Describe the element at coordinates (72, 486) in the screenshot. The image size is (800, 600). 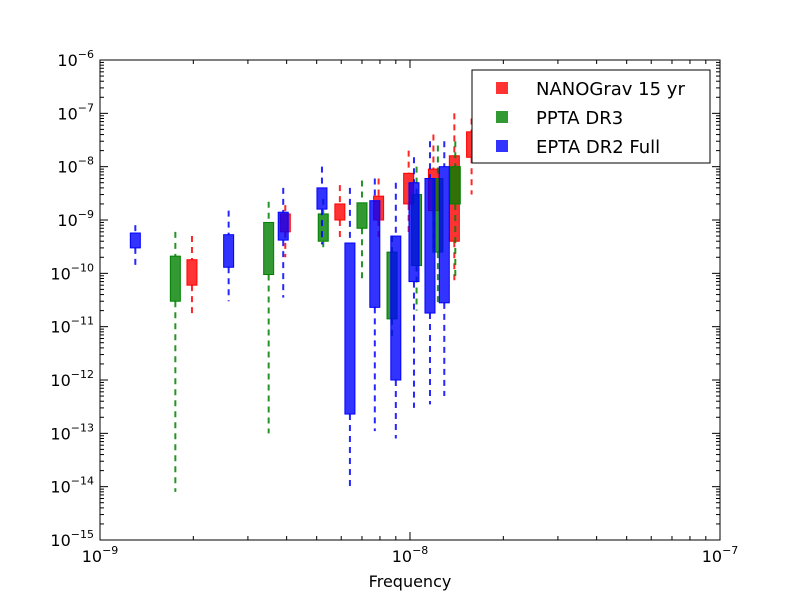
I see `y-tick-label: 10⁻¹⁴` at that location.